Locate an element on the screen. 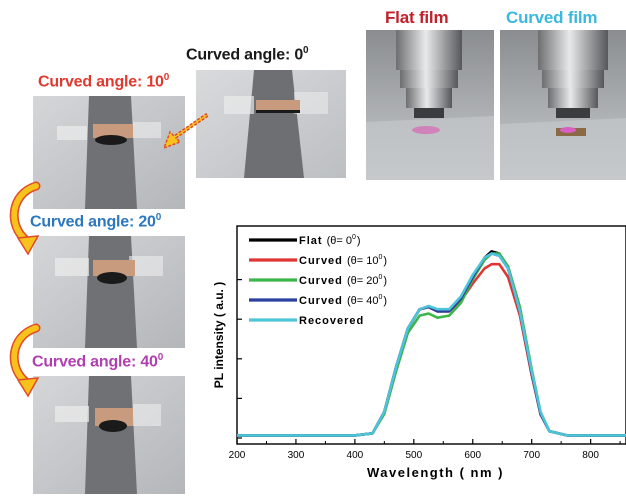 Image resolution: width=626 pixels, height=504 pixels. x-tick-label: 500 is located at coordinates (413, 455).